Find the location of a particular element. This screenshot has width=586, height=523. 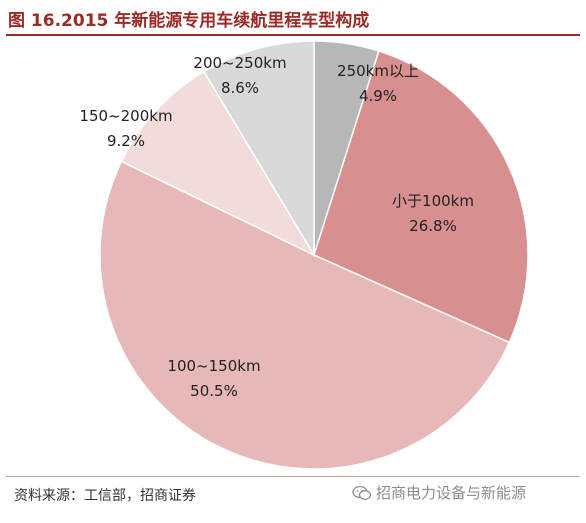

slice-name-label: 150~200km is located at coordinates (125, 116).